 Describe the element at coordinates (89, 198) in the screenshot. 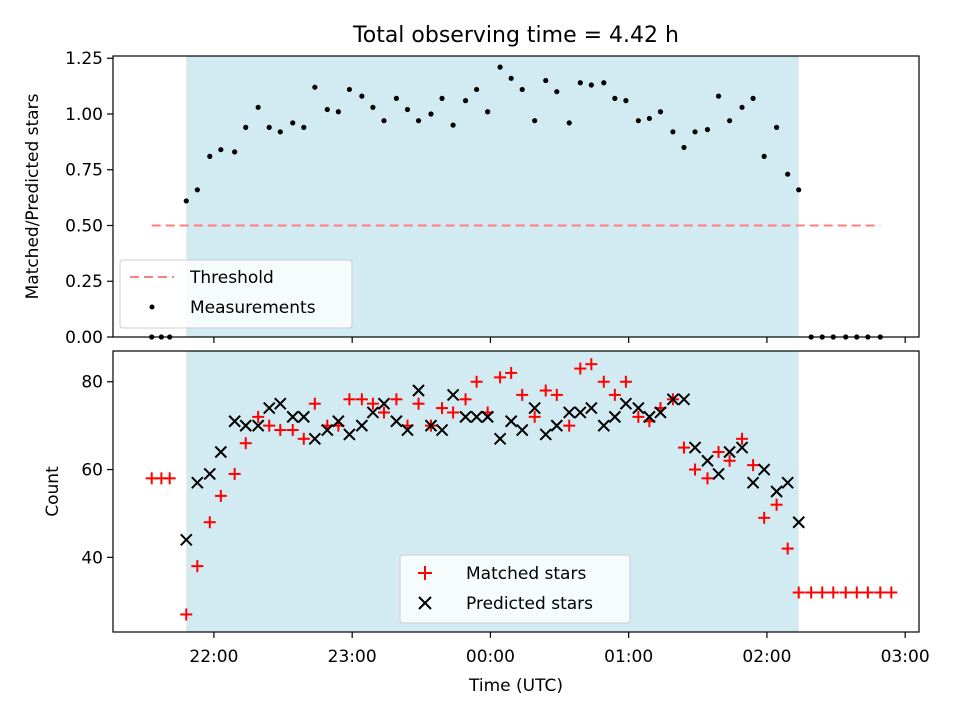

I see `top-y-axis: 0.00 0.25 0.50 0.75 1.00 1.25` at that location.